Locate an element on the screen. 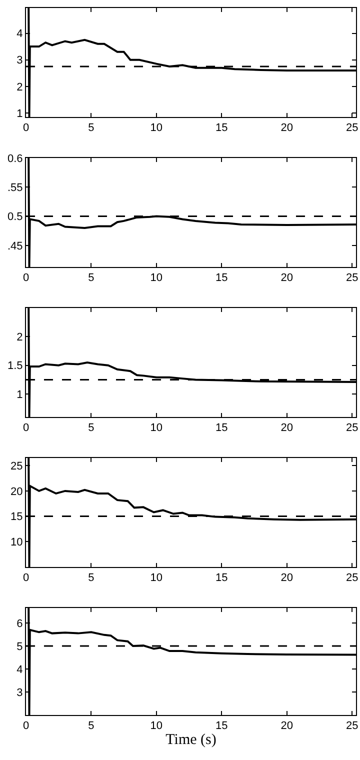 This screenshot has width=360, height=760. y-tick-label: 15 is located at coordinates (16, 517).